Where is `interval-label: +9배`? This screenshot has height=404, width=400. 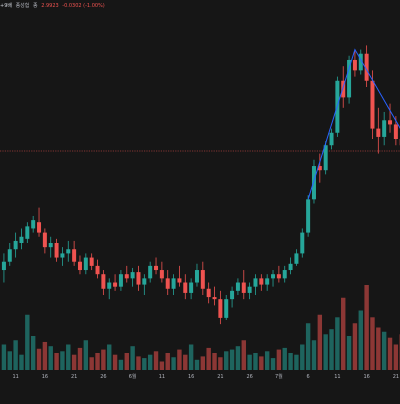
interval-label: +9배 is located at coordinates (6, 6).